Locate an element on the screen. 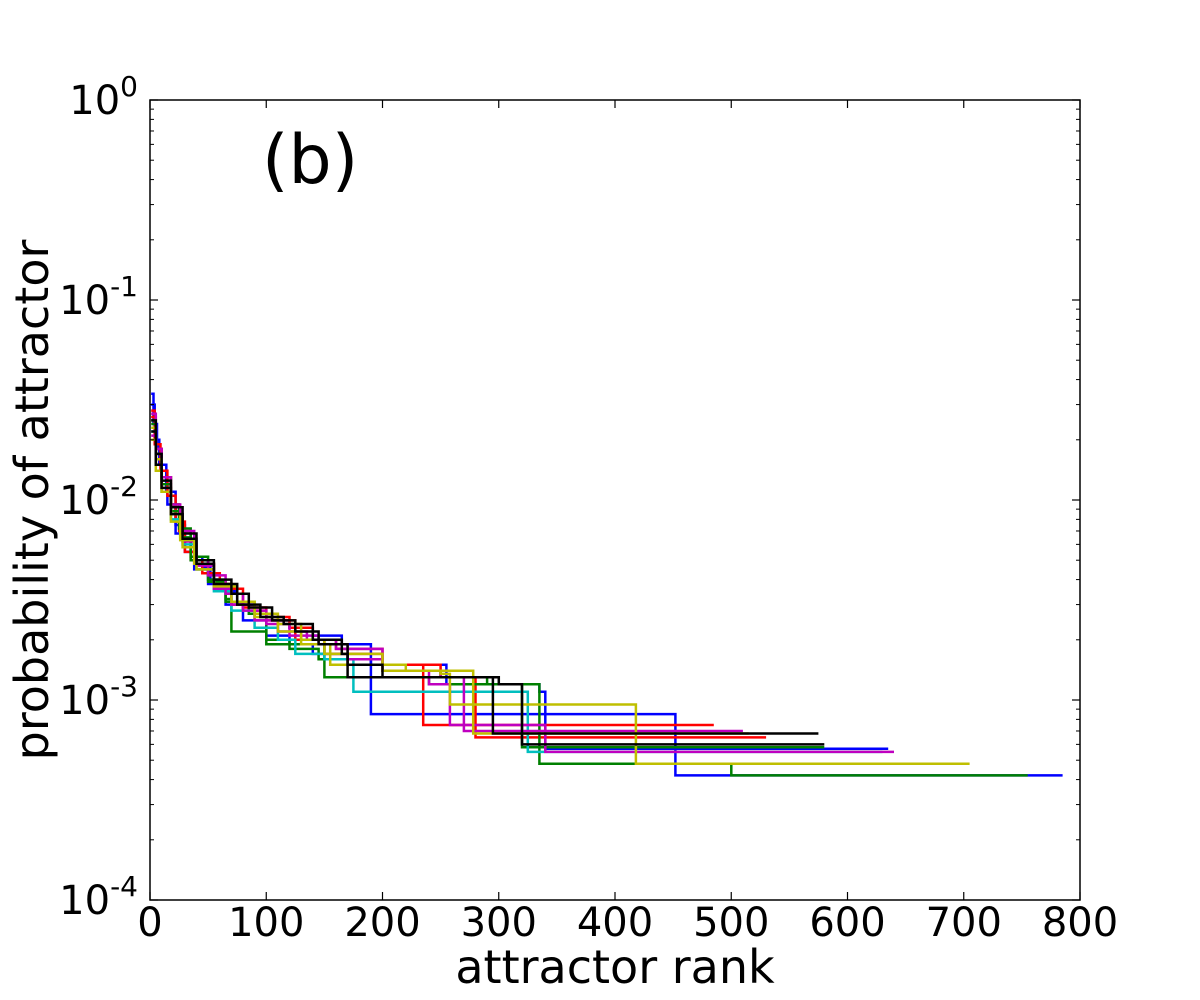  x-tick-label: 300 is located at coordinates (499, 923).